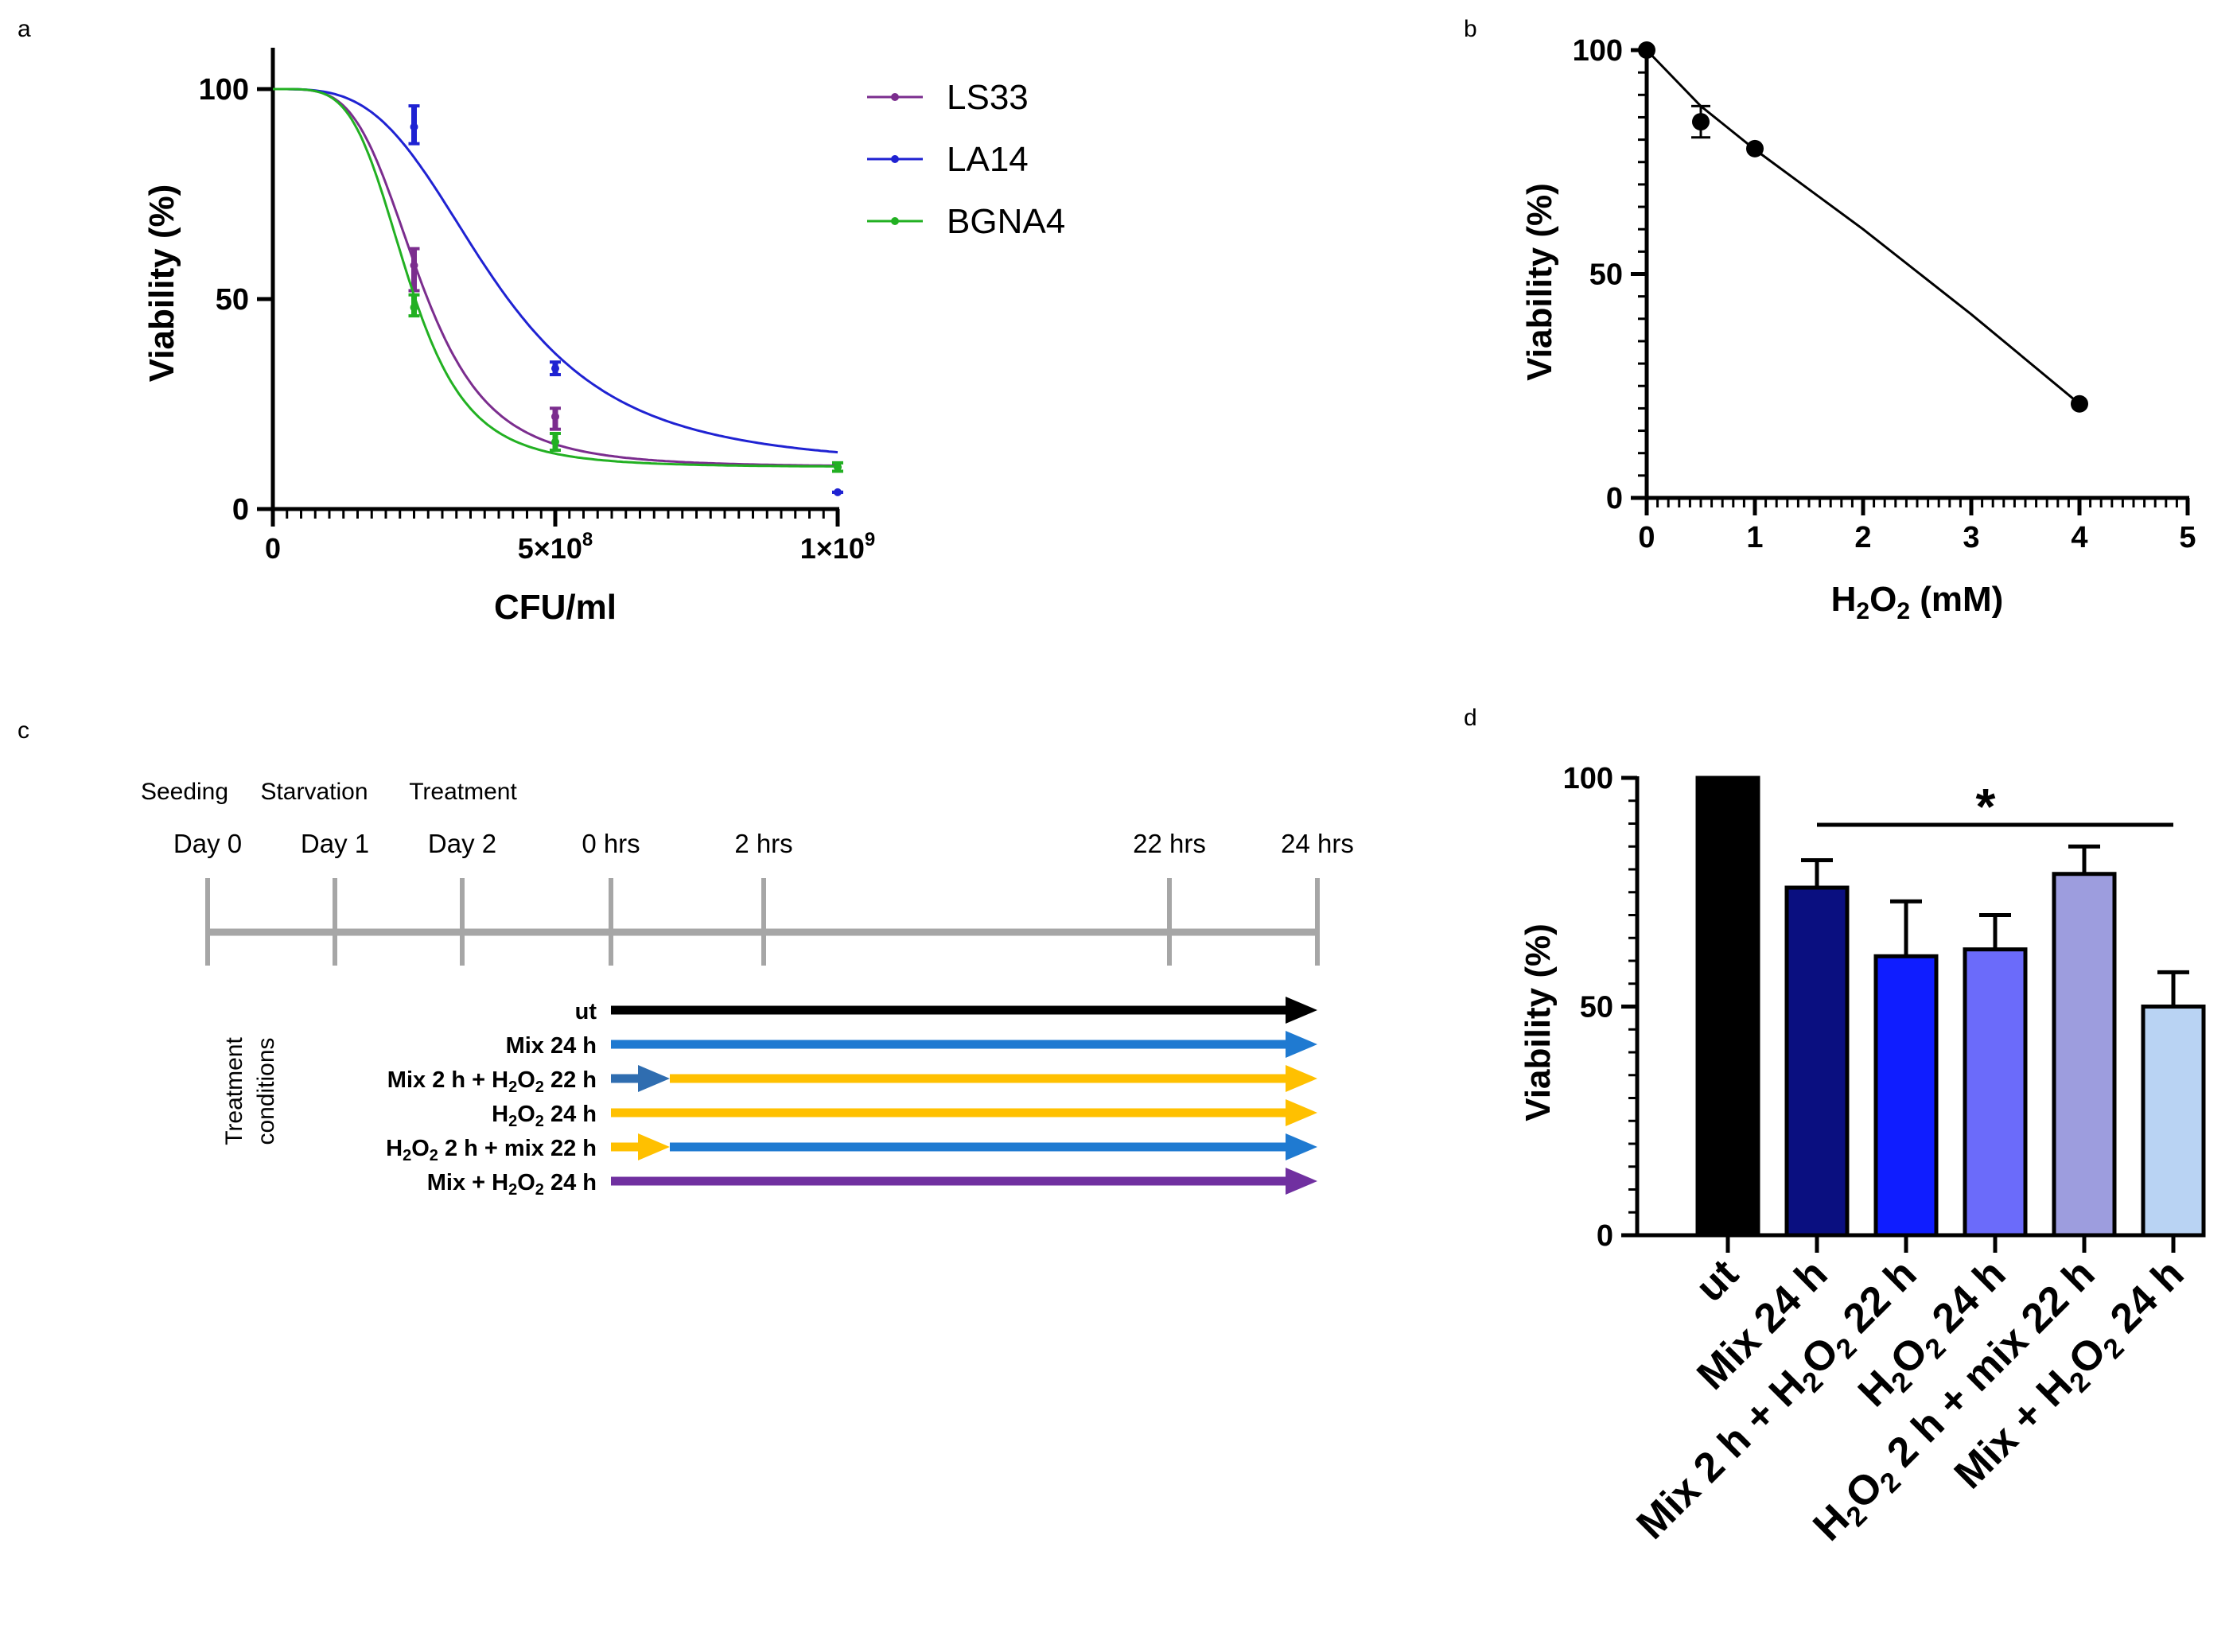 This screenshot has width=2233, height=1652. I want to click on day-label: Day 0, so click(207, 843).